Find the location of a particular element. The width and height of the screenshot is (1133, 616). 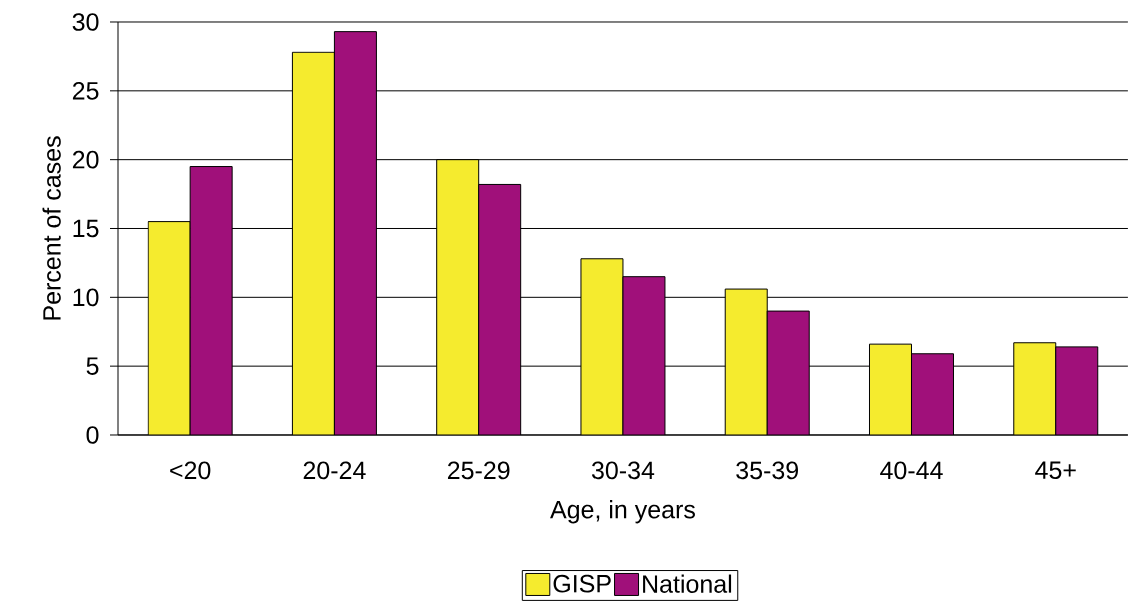

x-tick-label: 30-34 is located at coordinates (623, 470).